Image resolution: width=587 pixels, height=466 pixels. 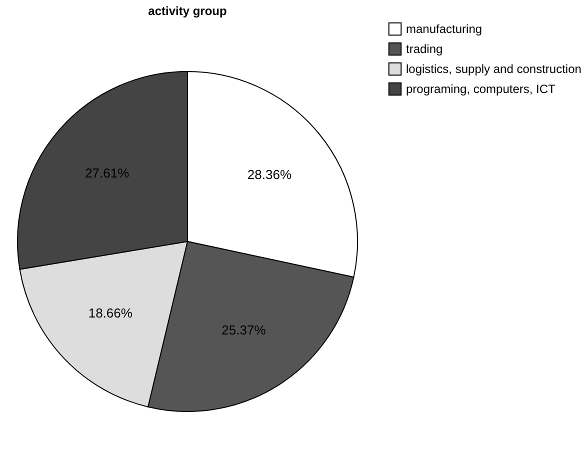 I want to click on legend-label: trading, so click(x=424, y=49).